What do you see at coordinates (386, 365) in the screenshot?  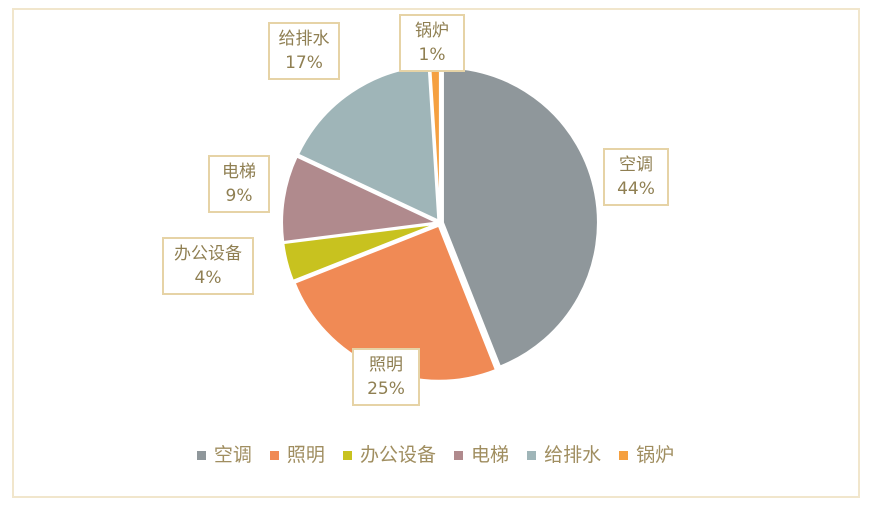 I see `data-label-name: 照明` at bounding box center [386, 365].